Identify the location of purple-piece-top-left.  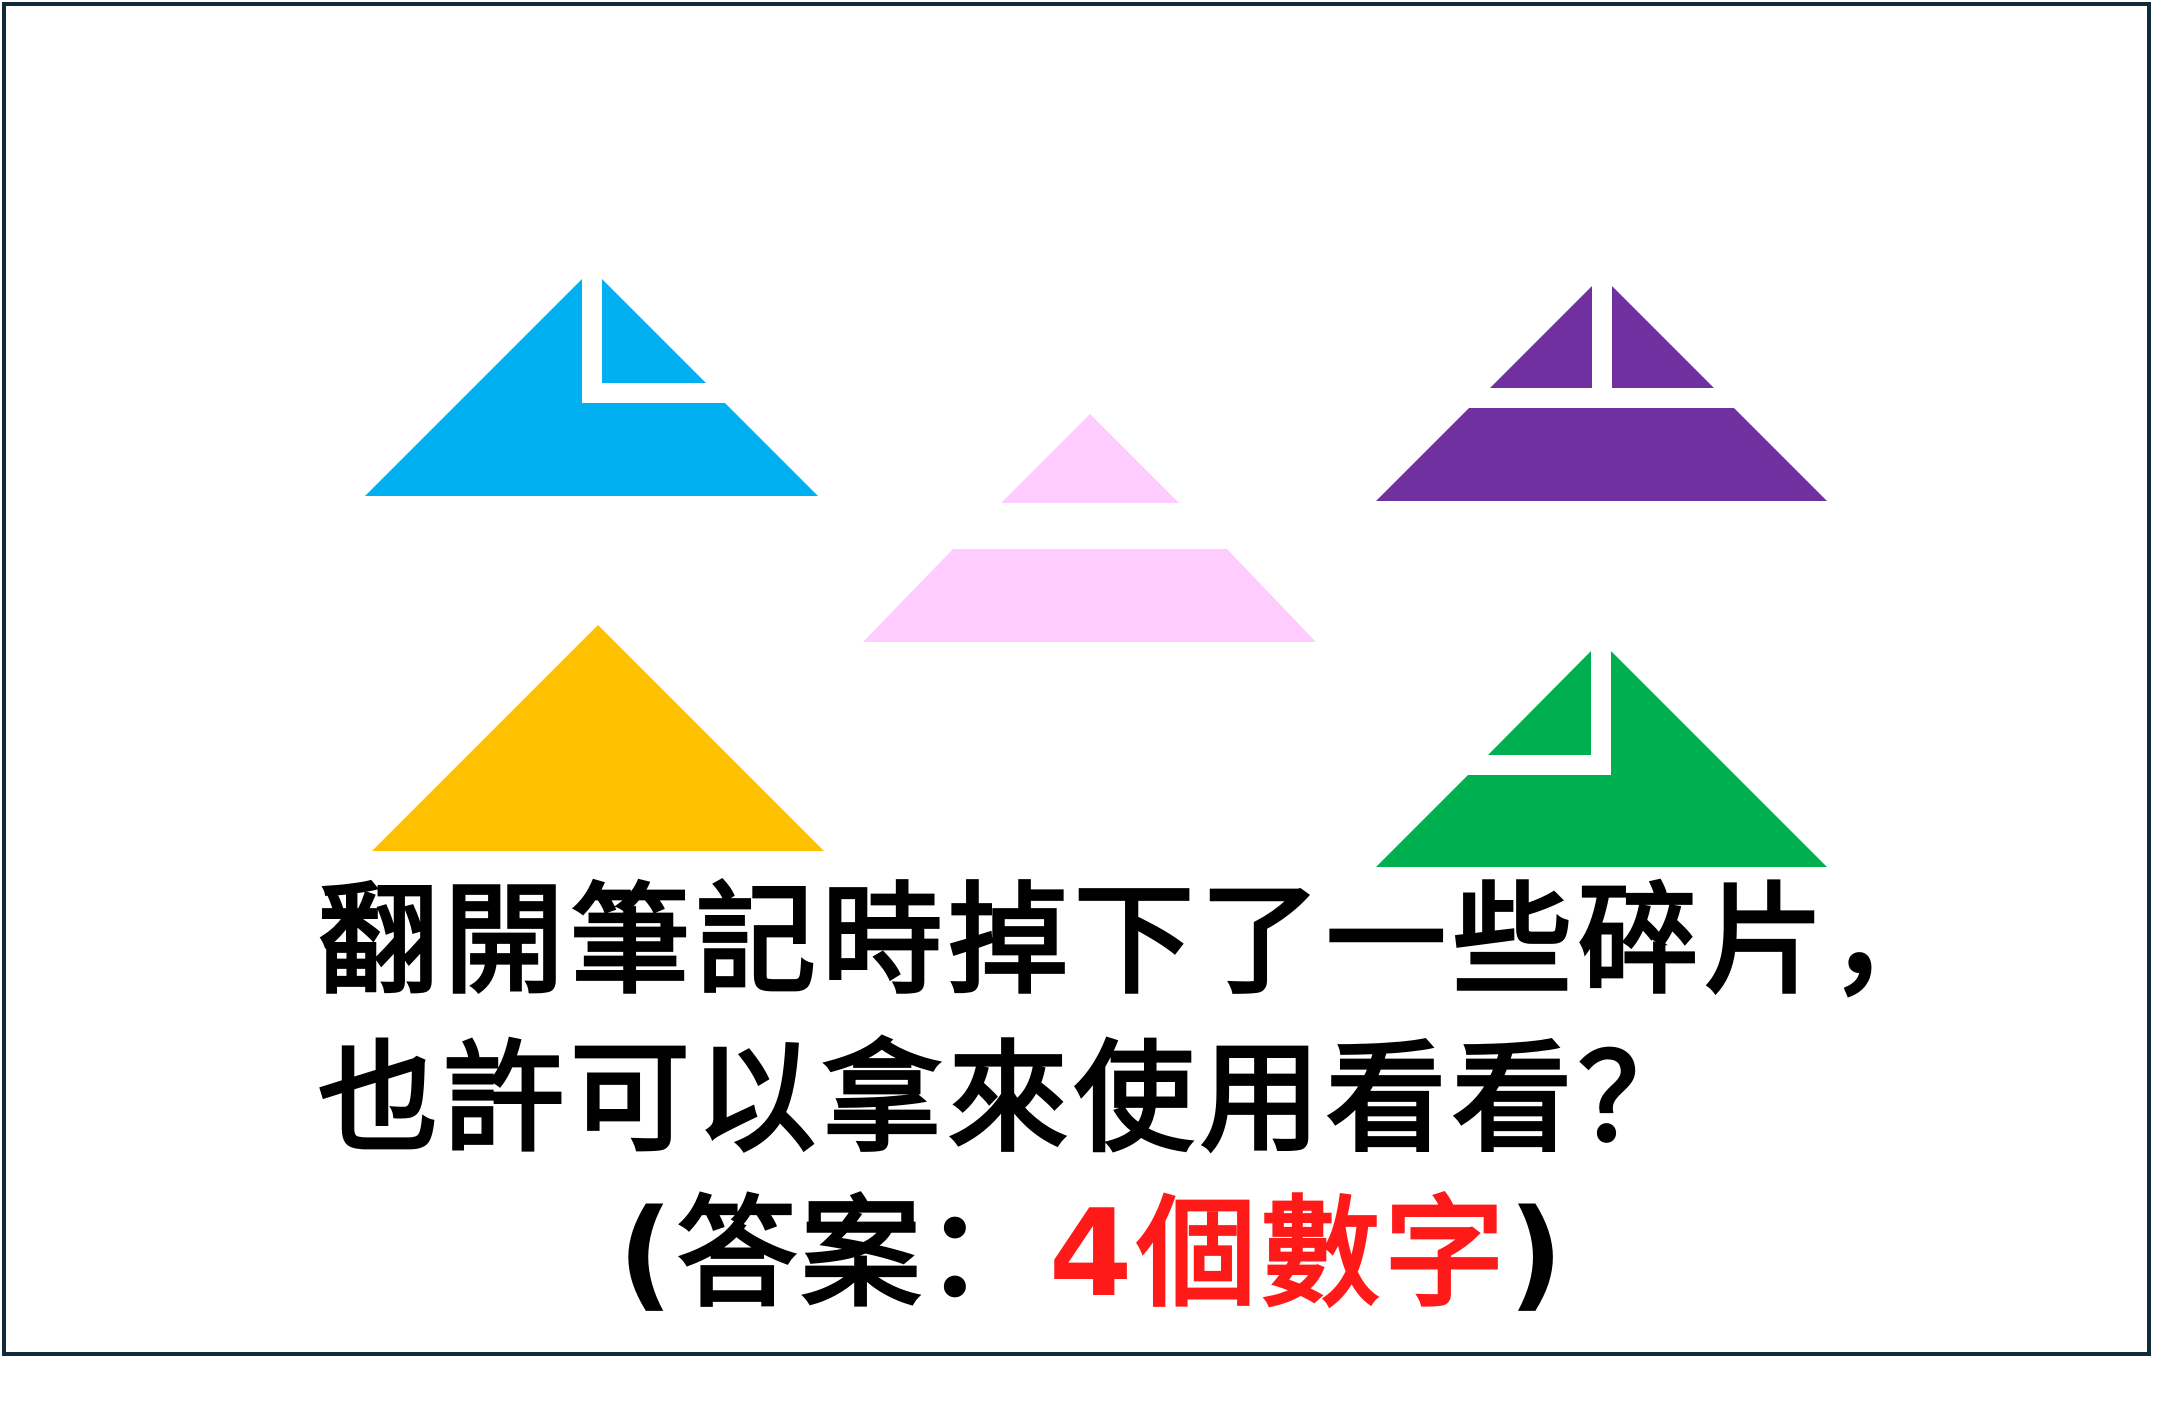
(1541, 337).